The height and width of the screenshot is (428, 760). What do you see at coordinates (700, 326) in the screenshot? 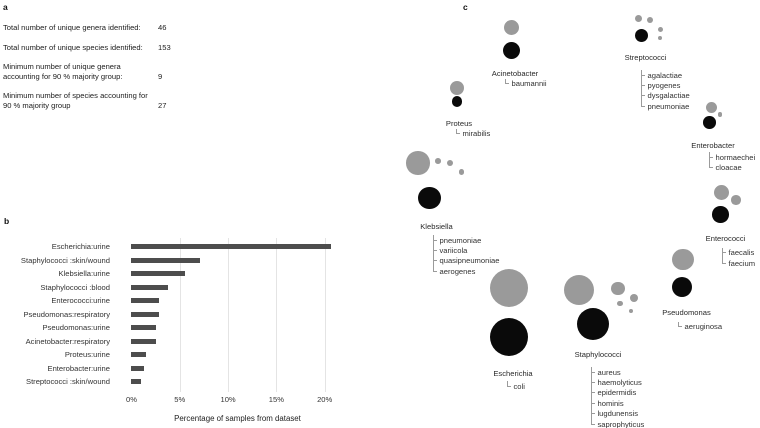
I see `species-list-pseudomonas: aeruginosa` at bounding box center [700, 326].